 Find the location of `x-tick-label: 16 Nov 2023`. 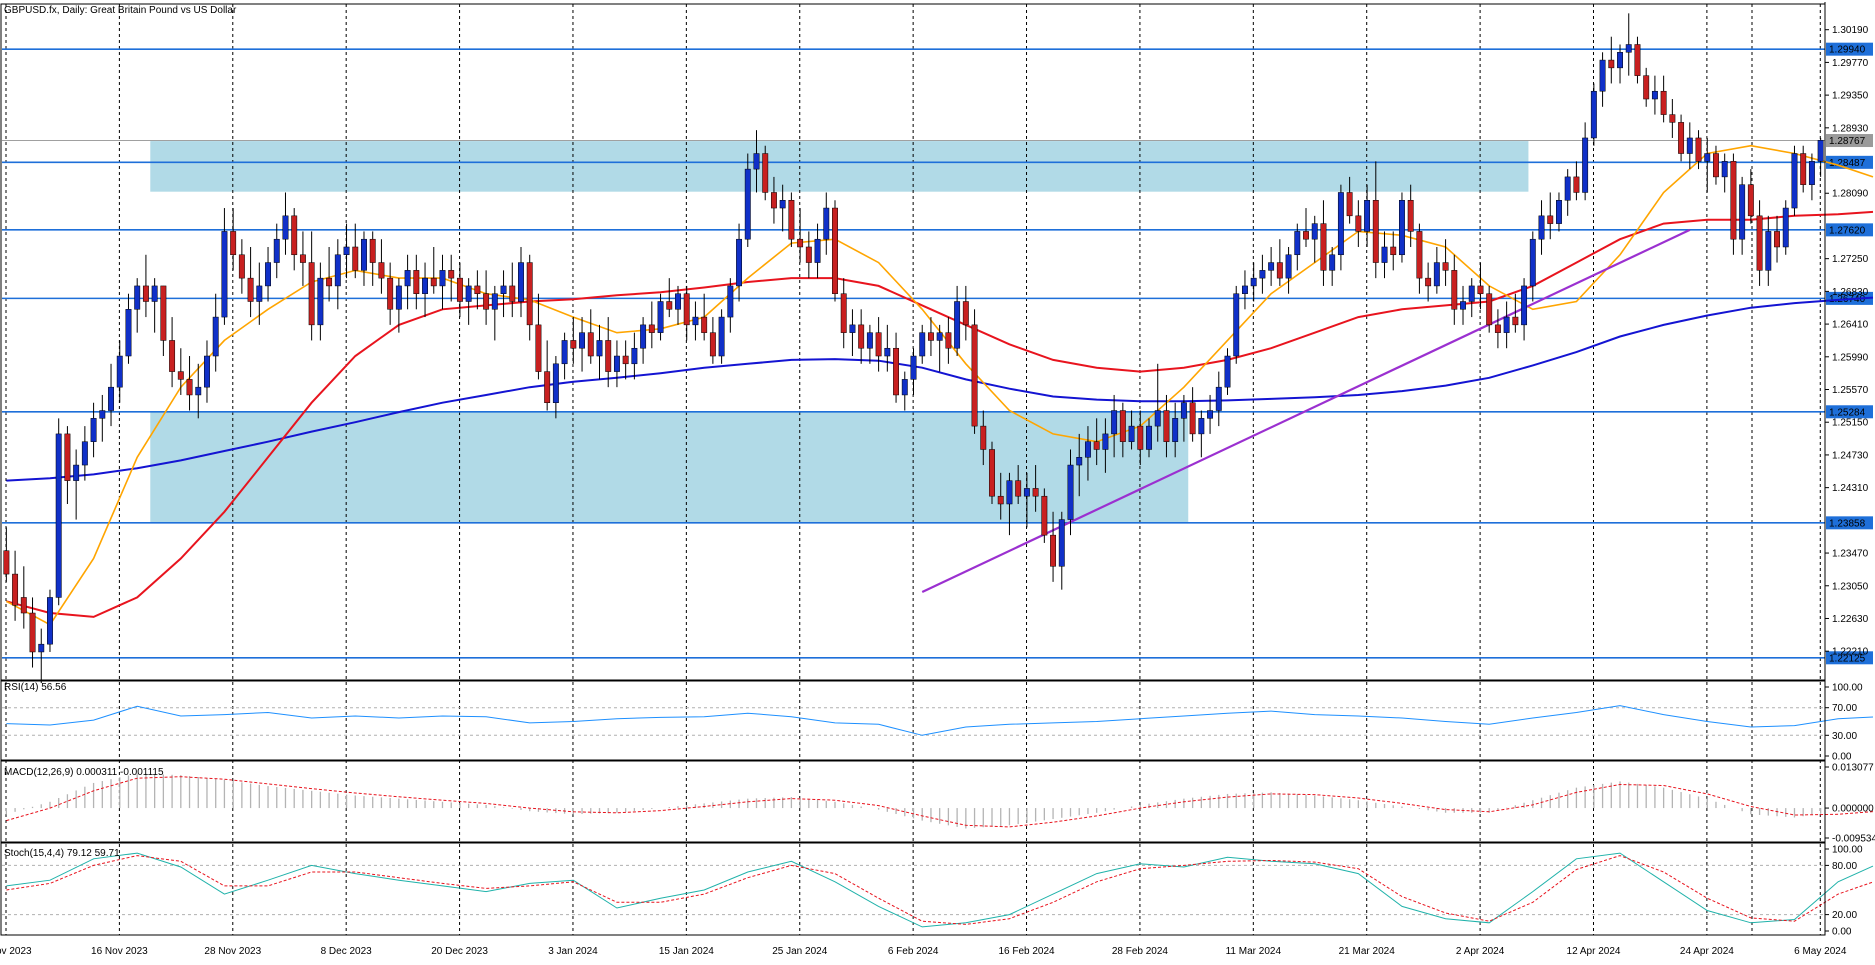

x-tick-label: 16 Nov 2023 is located at coordinates (119, 951).